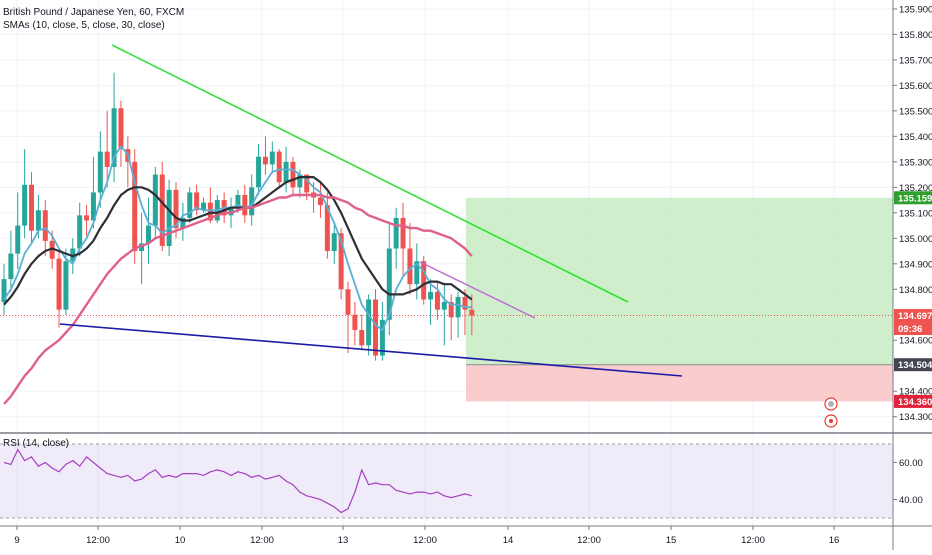  I want to click on rsi-legend: RSI (14, close), so click(36, 443).